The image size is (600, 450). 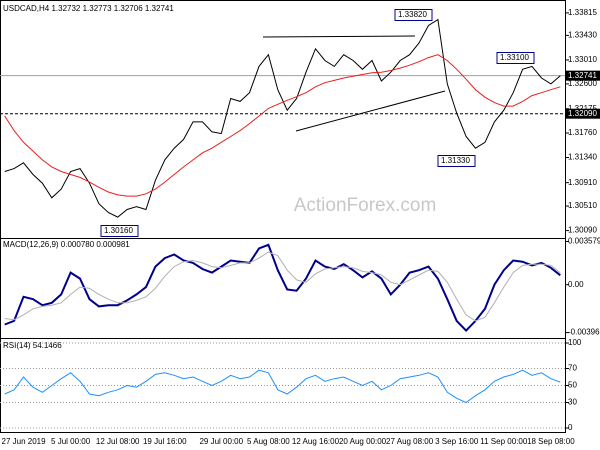 What do you see at coordinates (316, 441) in the screenshot?
I see `x-tick-label: 12 Aug 16:00` at bounding box center [316, 441].